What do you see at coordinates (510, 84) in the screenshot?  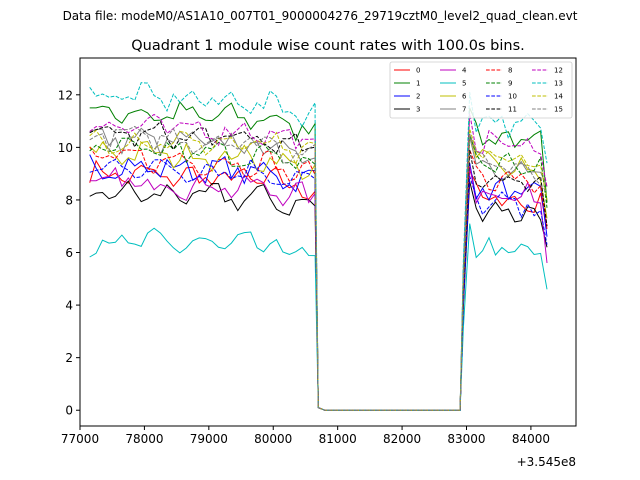 I see `legend-label-9: 9` at bounding box center [510, 84].